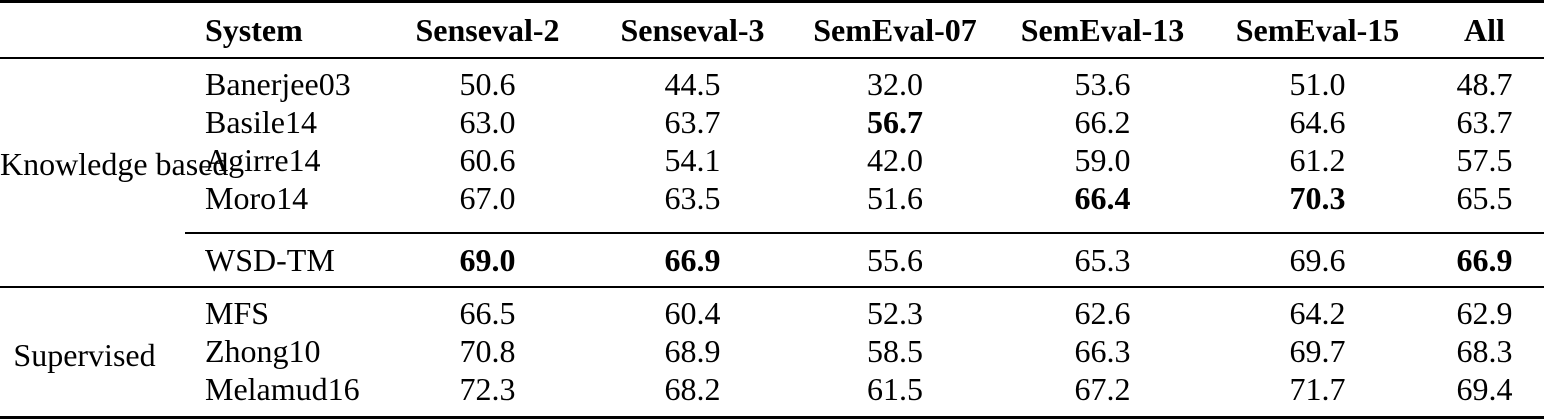 The image size is (1544, 419). What do you see at coordinates (1484, 198) in the screenshot?
I see `score-cell: 65.5` at bounding box center [1484, 198].